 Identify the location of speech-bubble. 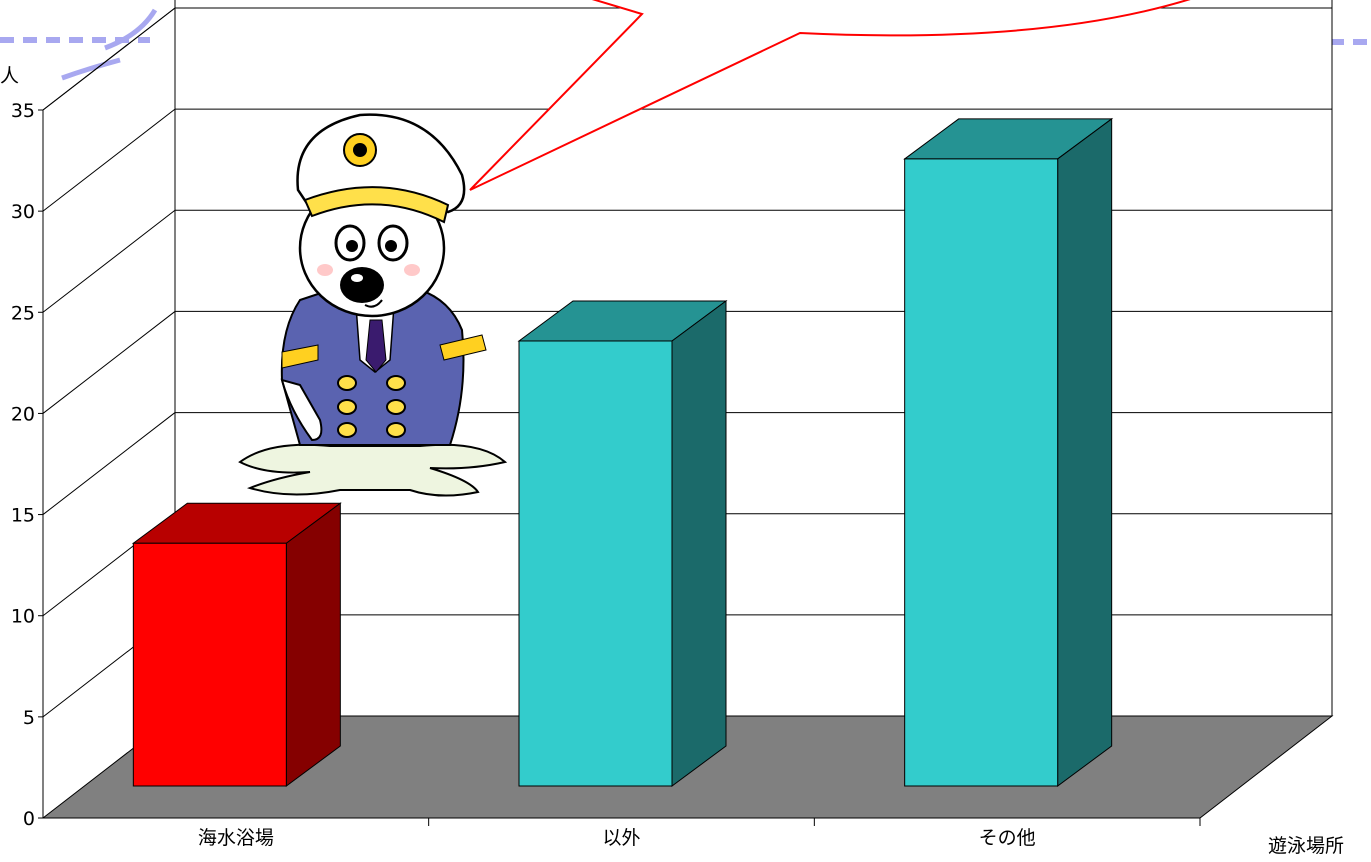
(830, 95).